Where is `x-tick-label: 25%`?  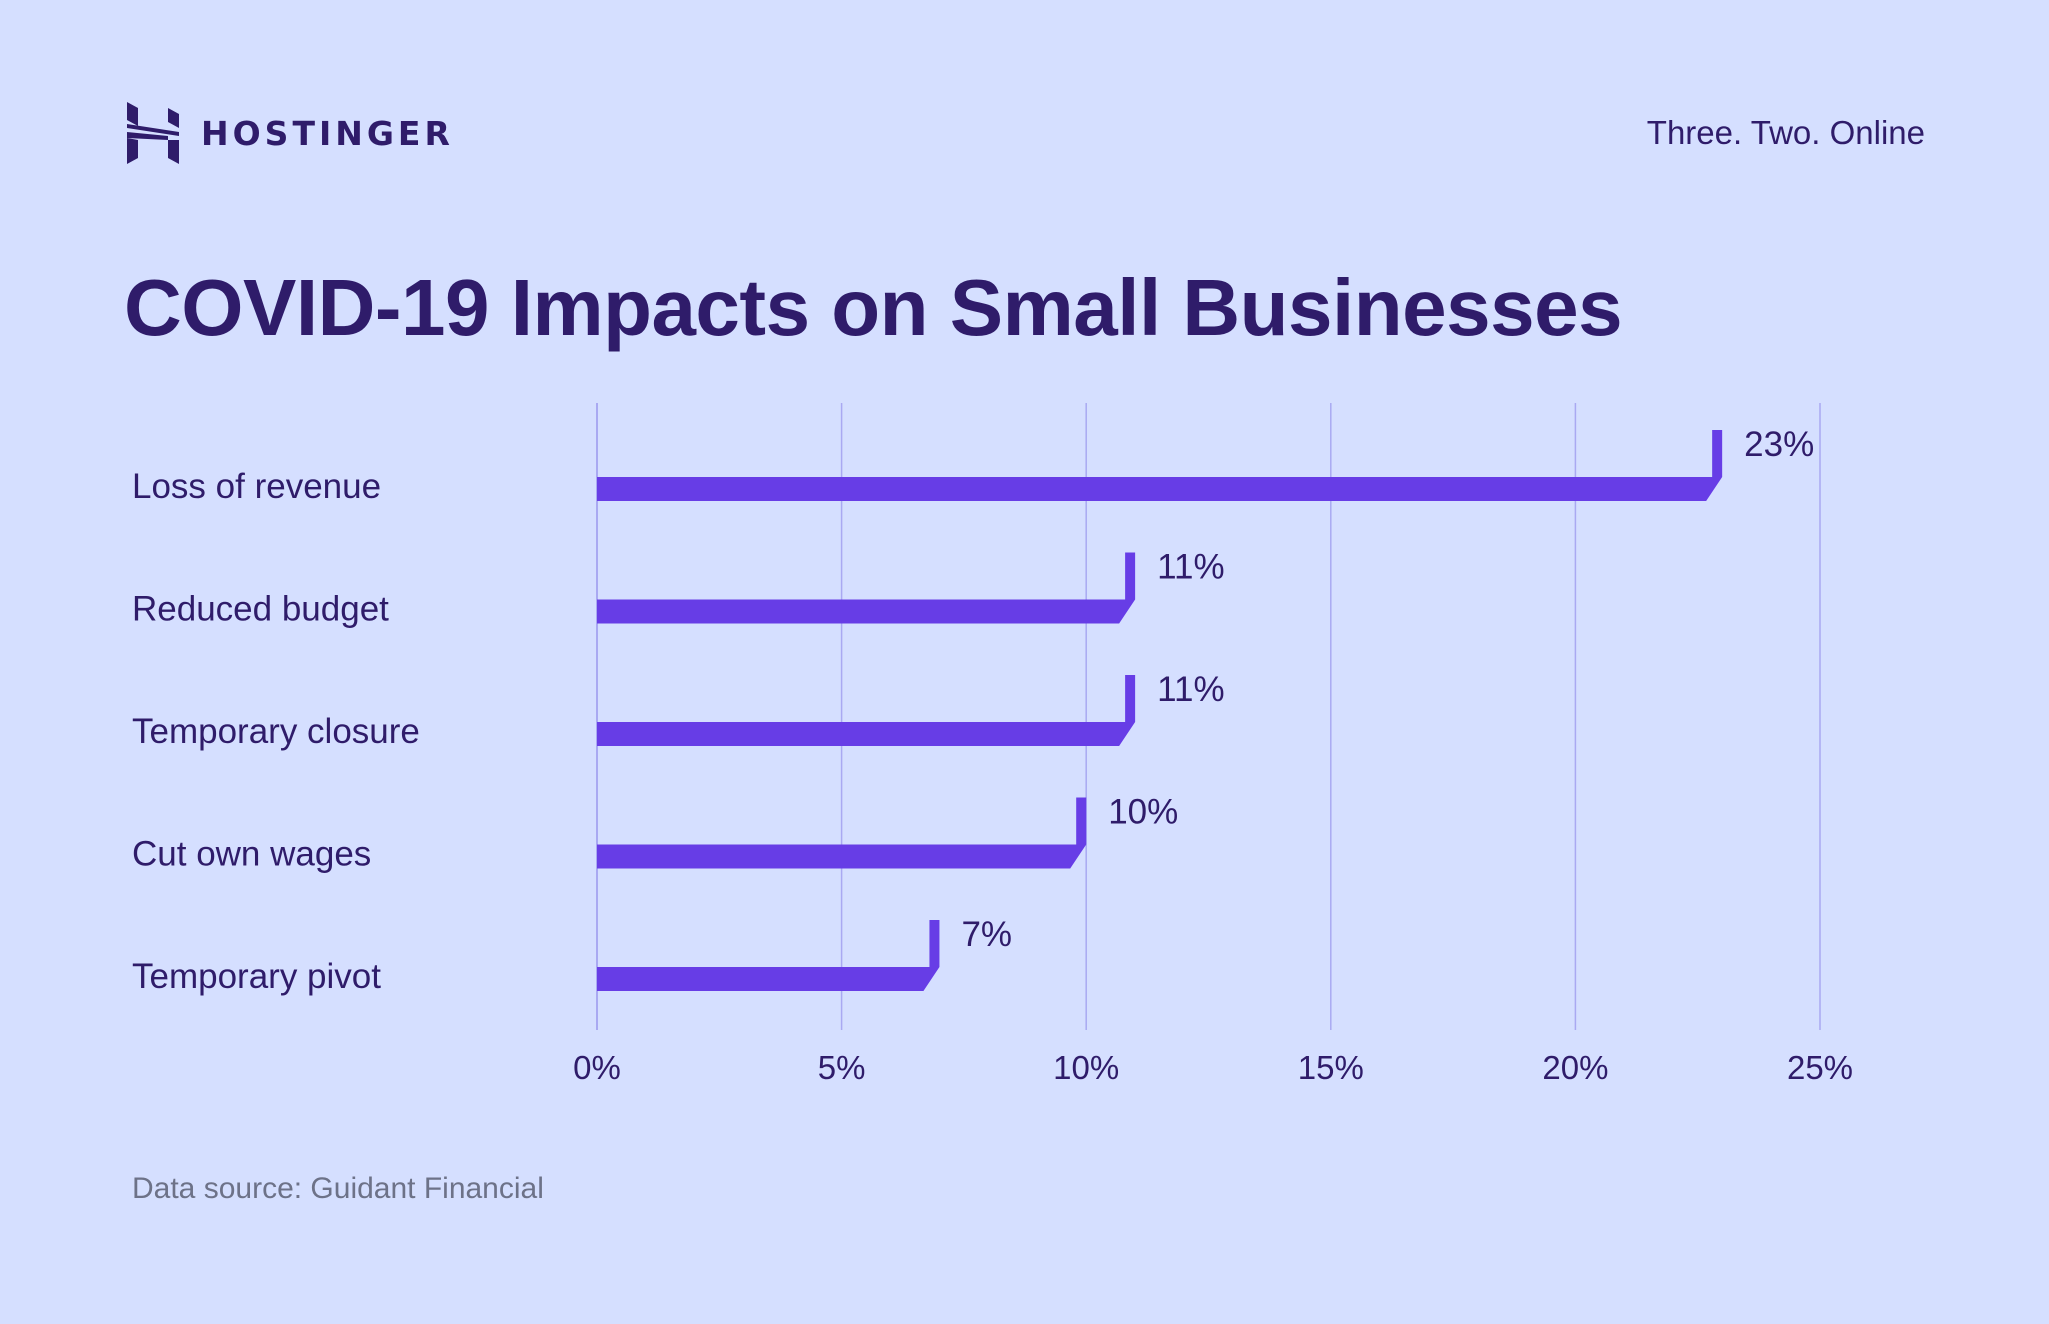 x-tick-label: 25% is located at coordinates (1820, 1067).